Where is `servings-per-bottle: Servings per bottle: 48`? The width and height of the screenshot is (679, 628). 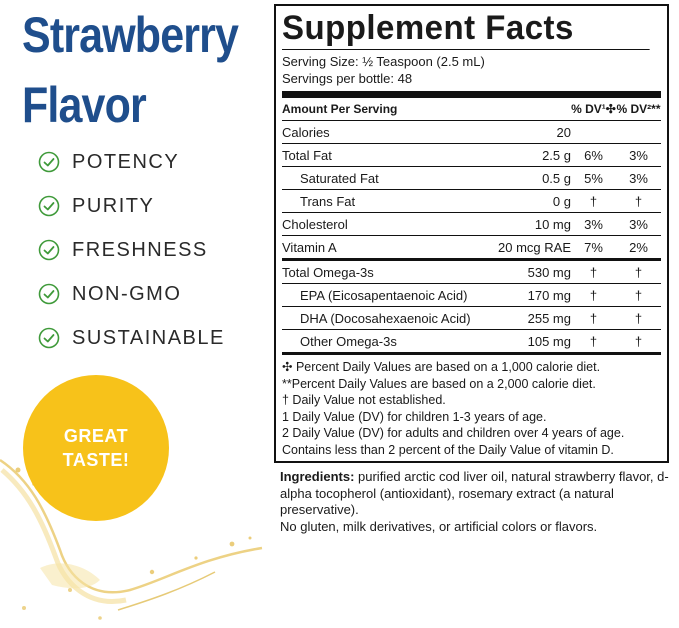 servings-per-bottle: Servings per bottle: 48 is located at coordinates (347, 78).